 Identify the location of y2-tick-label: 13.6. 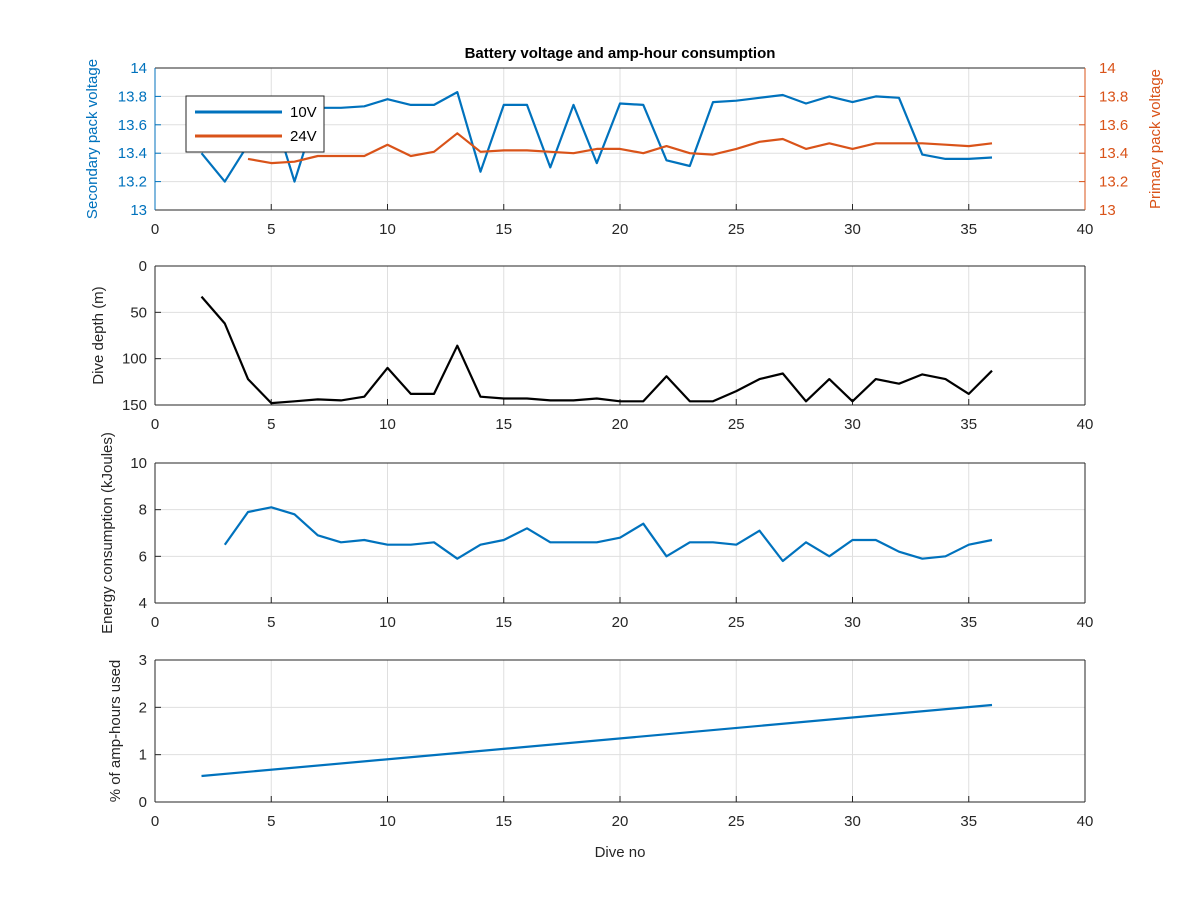
(1113, 125).